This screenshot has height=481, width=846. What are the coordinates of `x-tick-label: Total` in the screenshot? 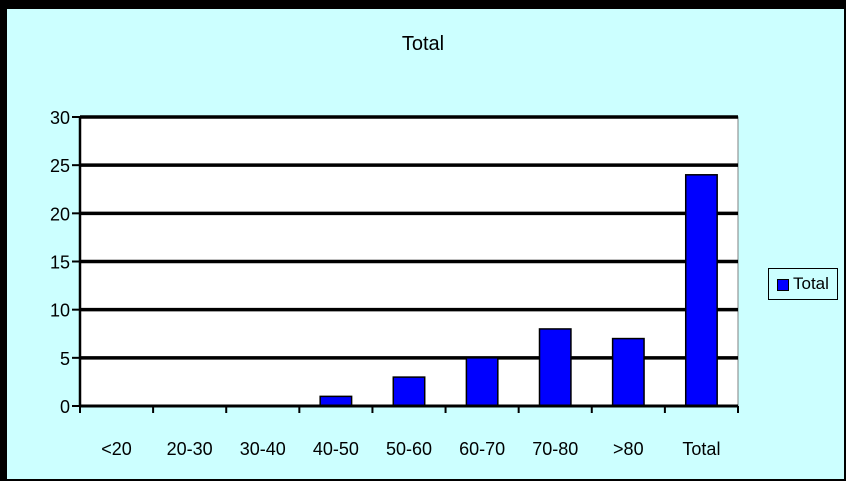 It's located at (701, 449).